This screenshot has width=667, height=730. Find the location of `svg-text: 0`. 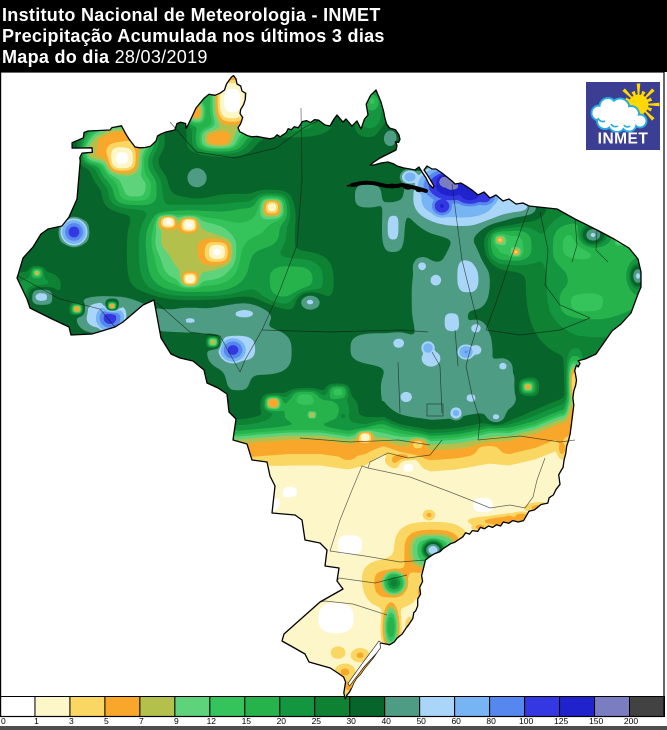

svg-text: 0 is located at coordinates (3, 721).